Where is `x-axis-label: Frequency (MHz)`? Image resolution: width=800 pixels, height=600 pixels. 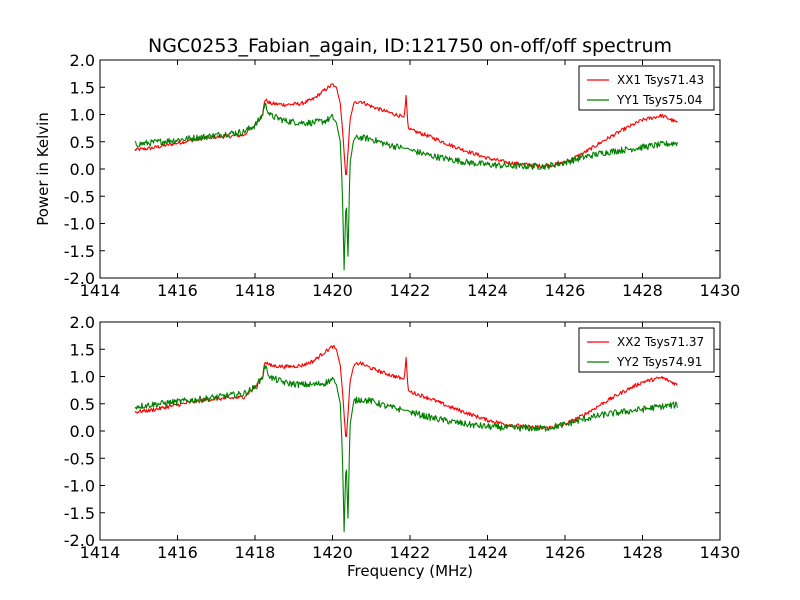
x-axis-label: Frequency (MHz) is located at coordinates (410, 571).